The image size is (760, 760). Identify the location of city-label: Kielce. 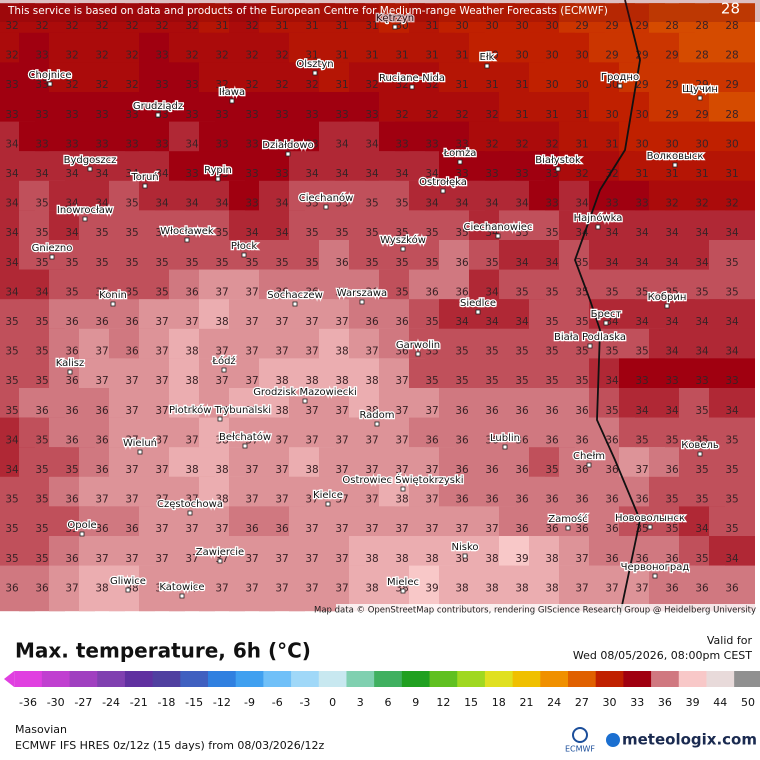
(328, 495).